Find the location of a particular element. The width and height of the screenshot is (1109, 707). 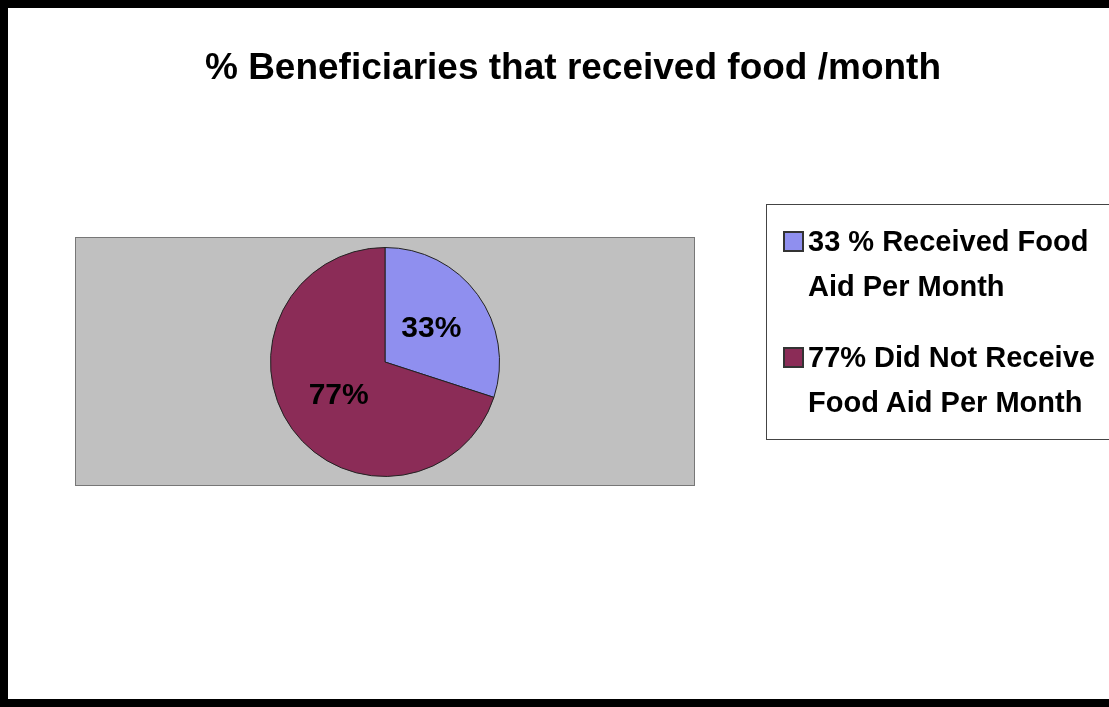

legend-label: 77% Did Not Receive Food Aid Per Month is located at coordinates (952, 380).